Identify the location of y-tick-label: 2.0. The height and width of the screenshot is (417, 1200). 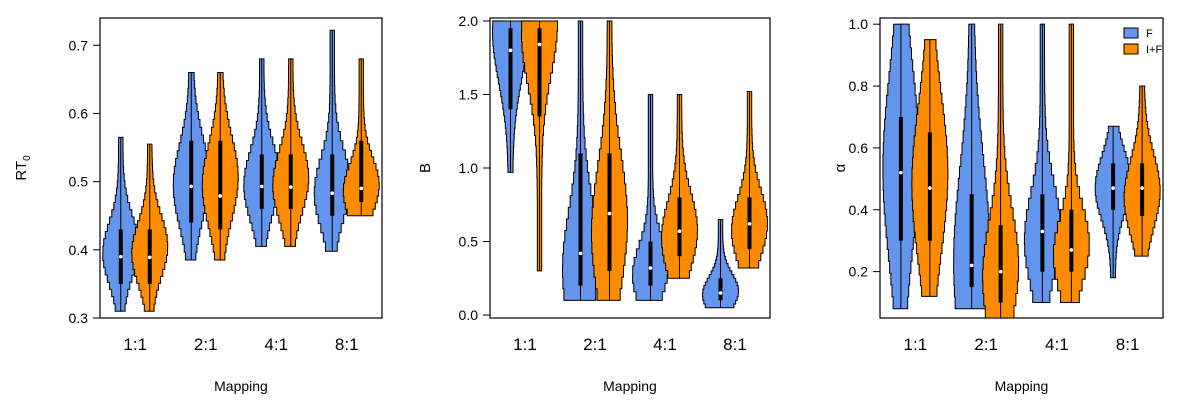
(469, 21).